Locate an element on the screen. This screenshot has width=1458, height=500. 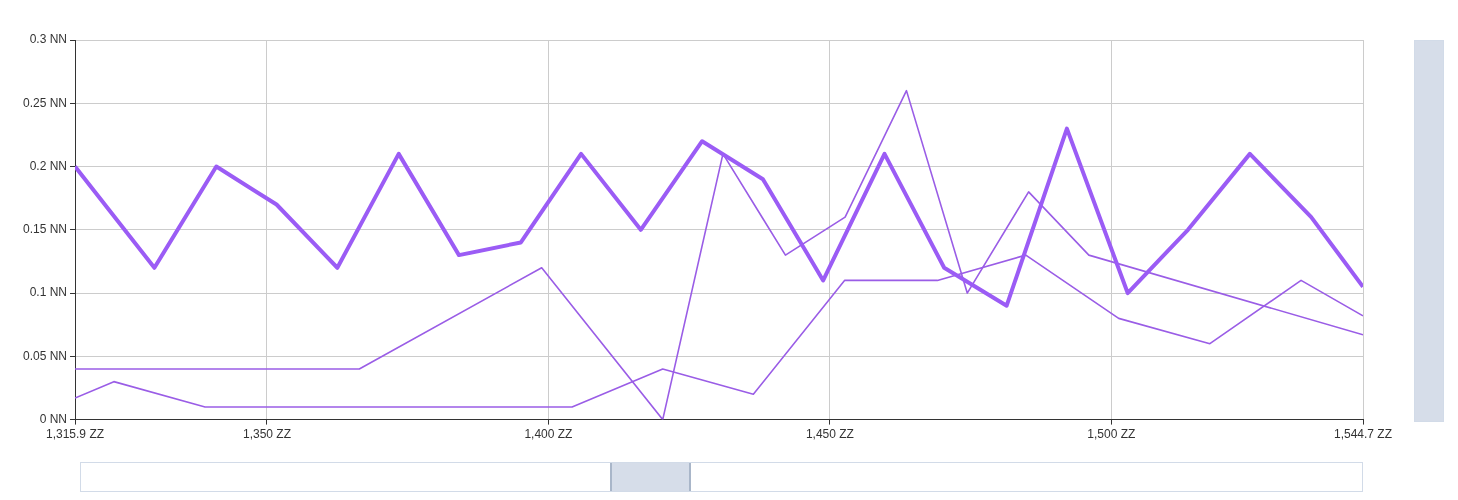
x-tick-label: 1,544.7 ZZ is located at coordinates (1363, 434).